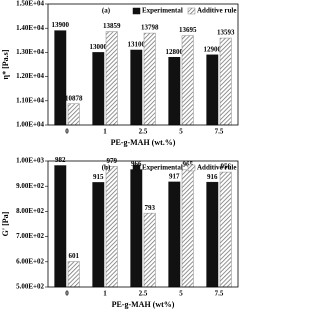 The width and height of the screenshot is (320, 312). What do you see at coordinates (30, 161) in the screenshot?
I see `y-tick-label: 1.00E+03` at bounding box center [30, 161].